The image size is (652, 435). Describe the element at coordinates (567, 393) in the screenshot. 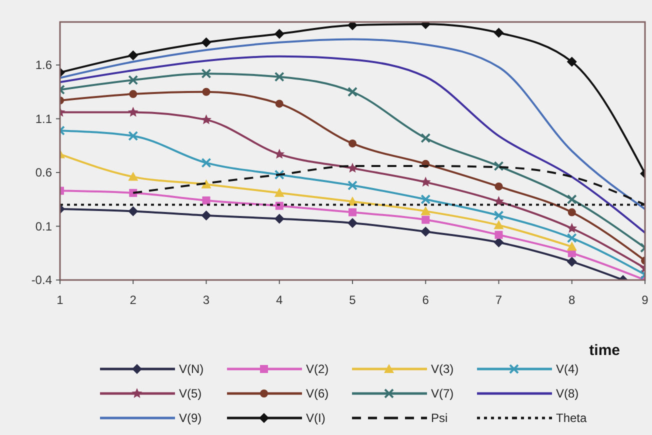

I see `legend-label: V(8)` at that location.